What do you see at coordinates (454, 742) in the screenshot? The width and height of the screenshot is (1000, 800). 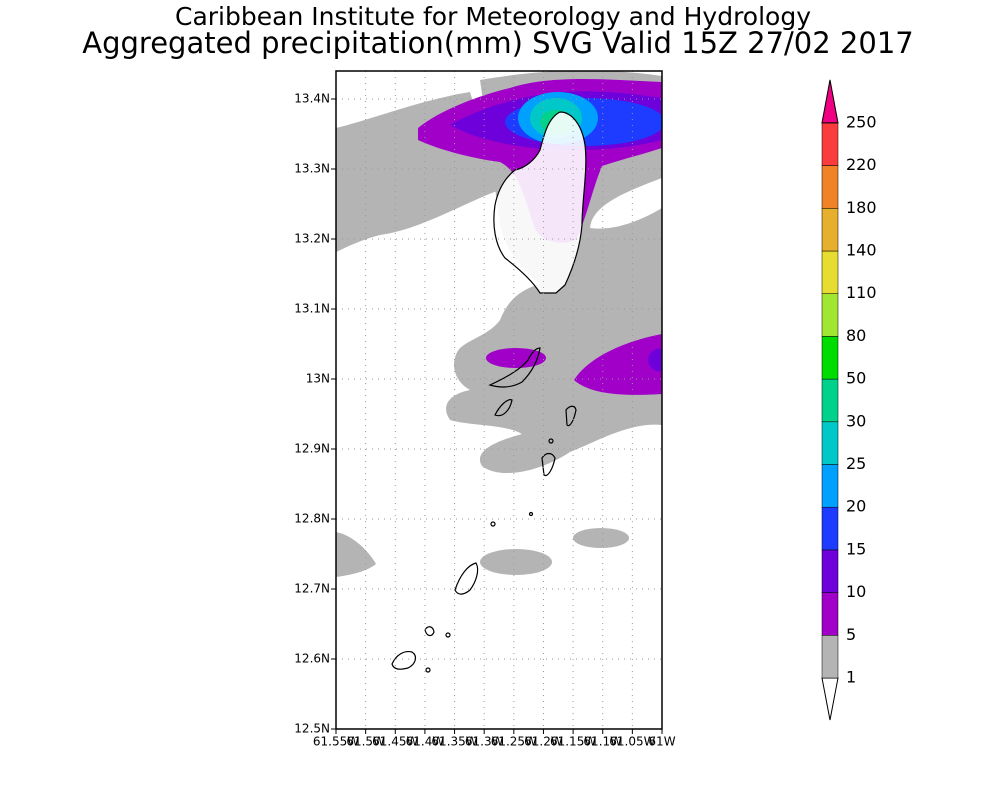 I see `lon-tick-label: 61.35W` at bounding box center [454, 742].